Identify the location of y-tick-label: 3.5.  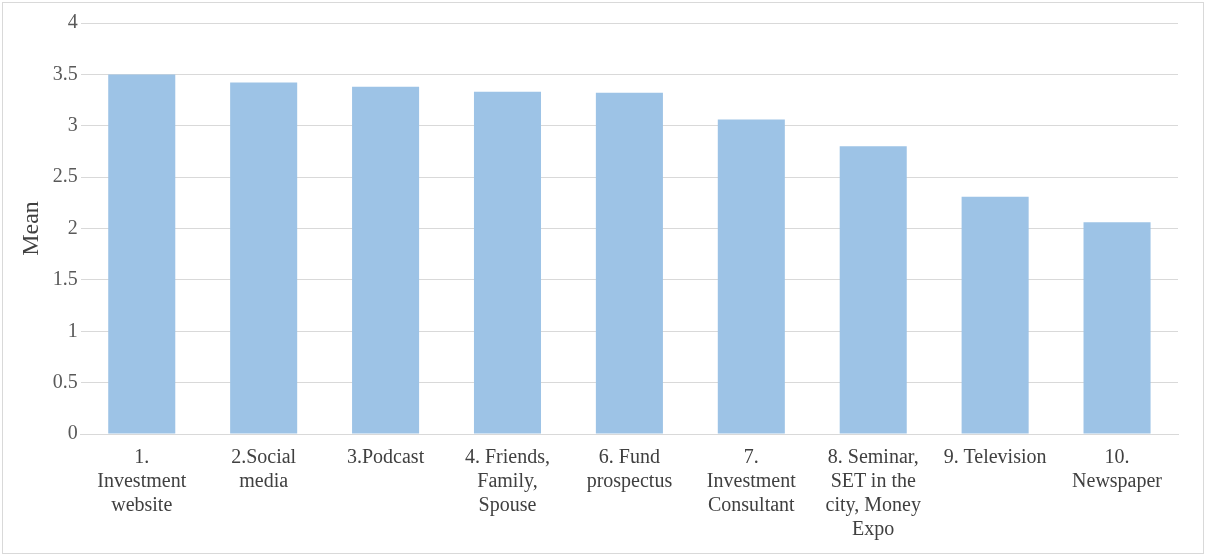
(65, 72).